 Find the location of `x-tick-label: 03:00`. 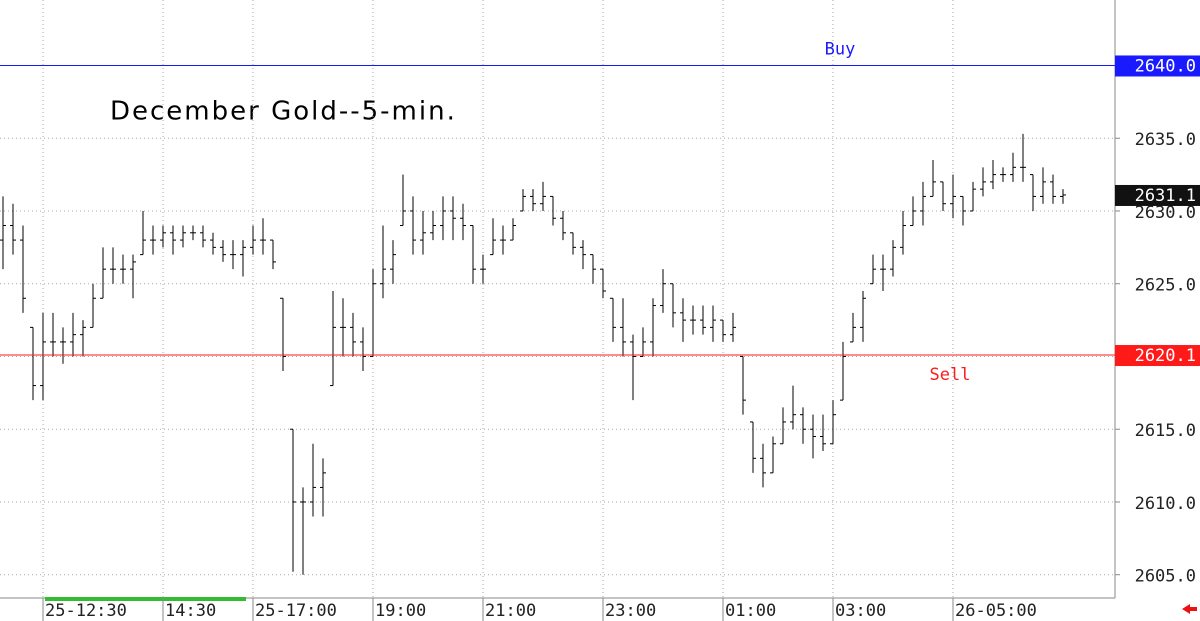

x-tick-label: 03:00 is located at coordinates (860, 611).